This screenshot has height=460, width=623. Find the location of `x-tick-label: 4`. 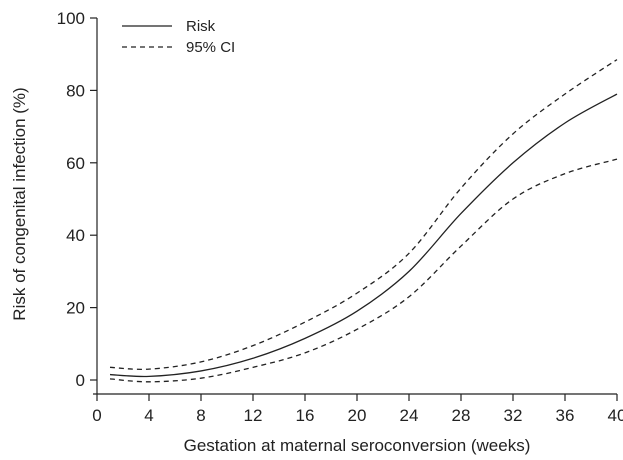

x-tick-label: 4 is located at coordinates (148, 415).